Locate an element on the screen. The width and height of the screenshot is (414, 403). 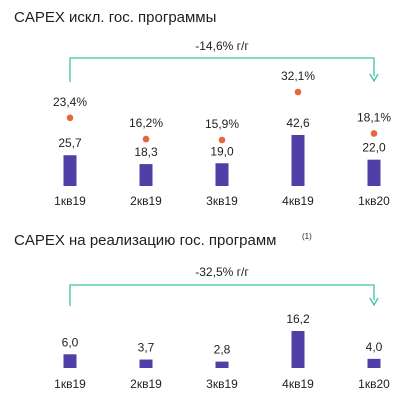
value-label: 2,8 is located at coordinates (222, 350).